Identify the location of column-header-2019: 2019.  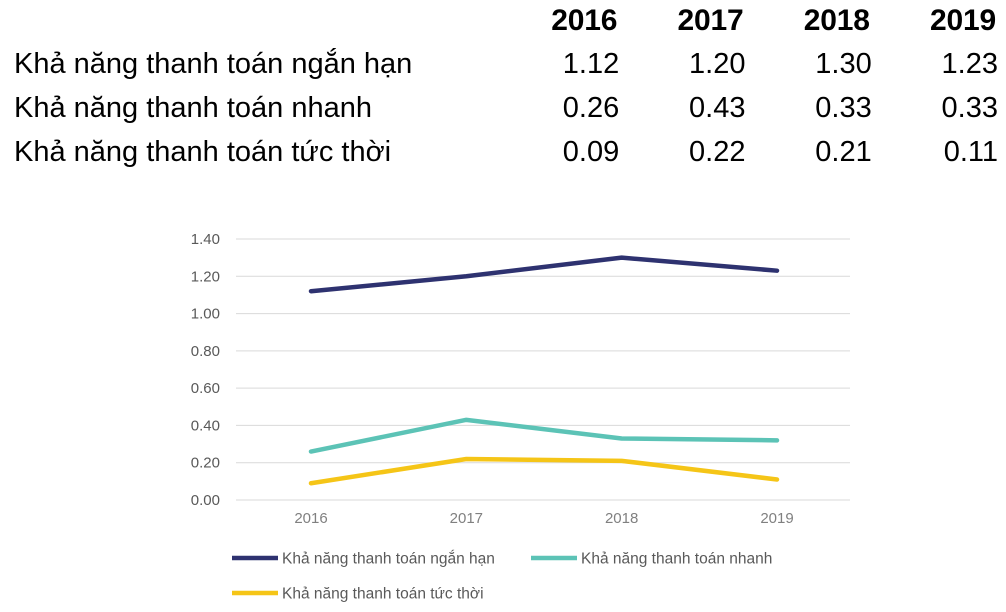
(963, 20).